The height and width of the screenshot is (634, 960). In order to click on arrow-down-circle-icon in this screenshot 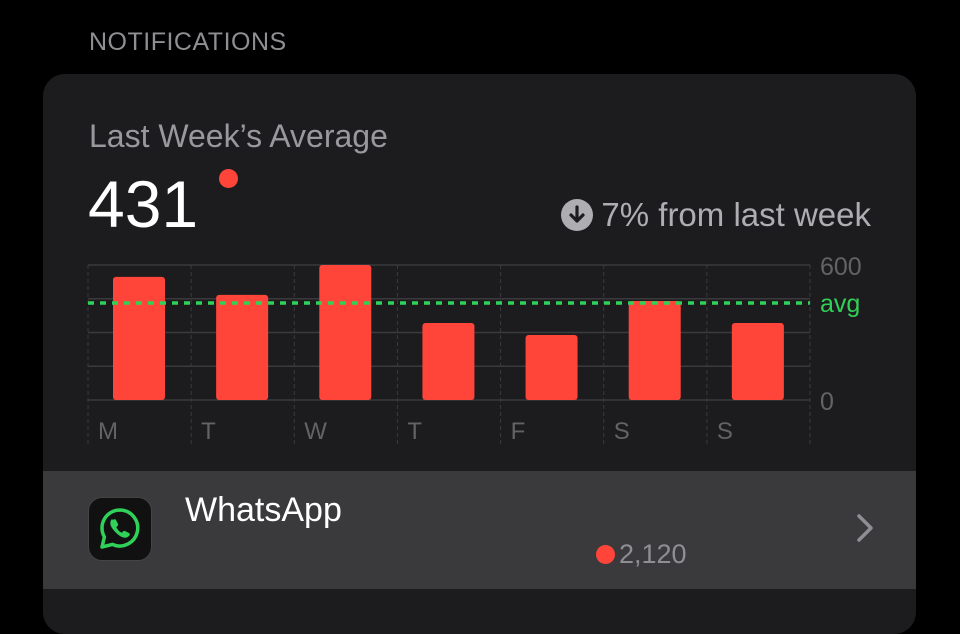, I will do `click(577, 215)`.